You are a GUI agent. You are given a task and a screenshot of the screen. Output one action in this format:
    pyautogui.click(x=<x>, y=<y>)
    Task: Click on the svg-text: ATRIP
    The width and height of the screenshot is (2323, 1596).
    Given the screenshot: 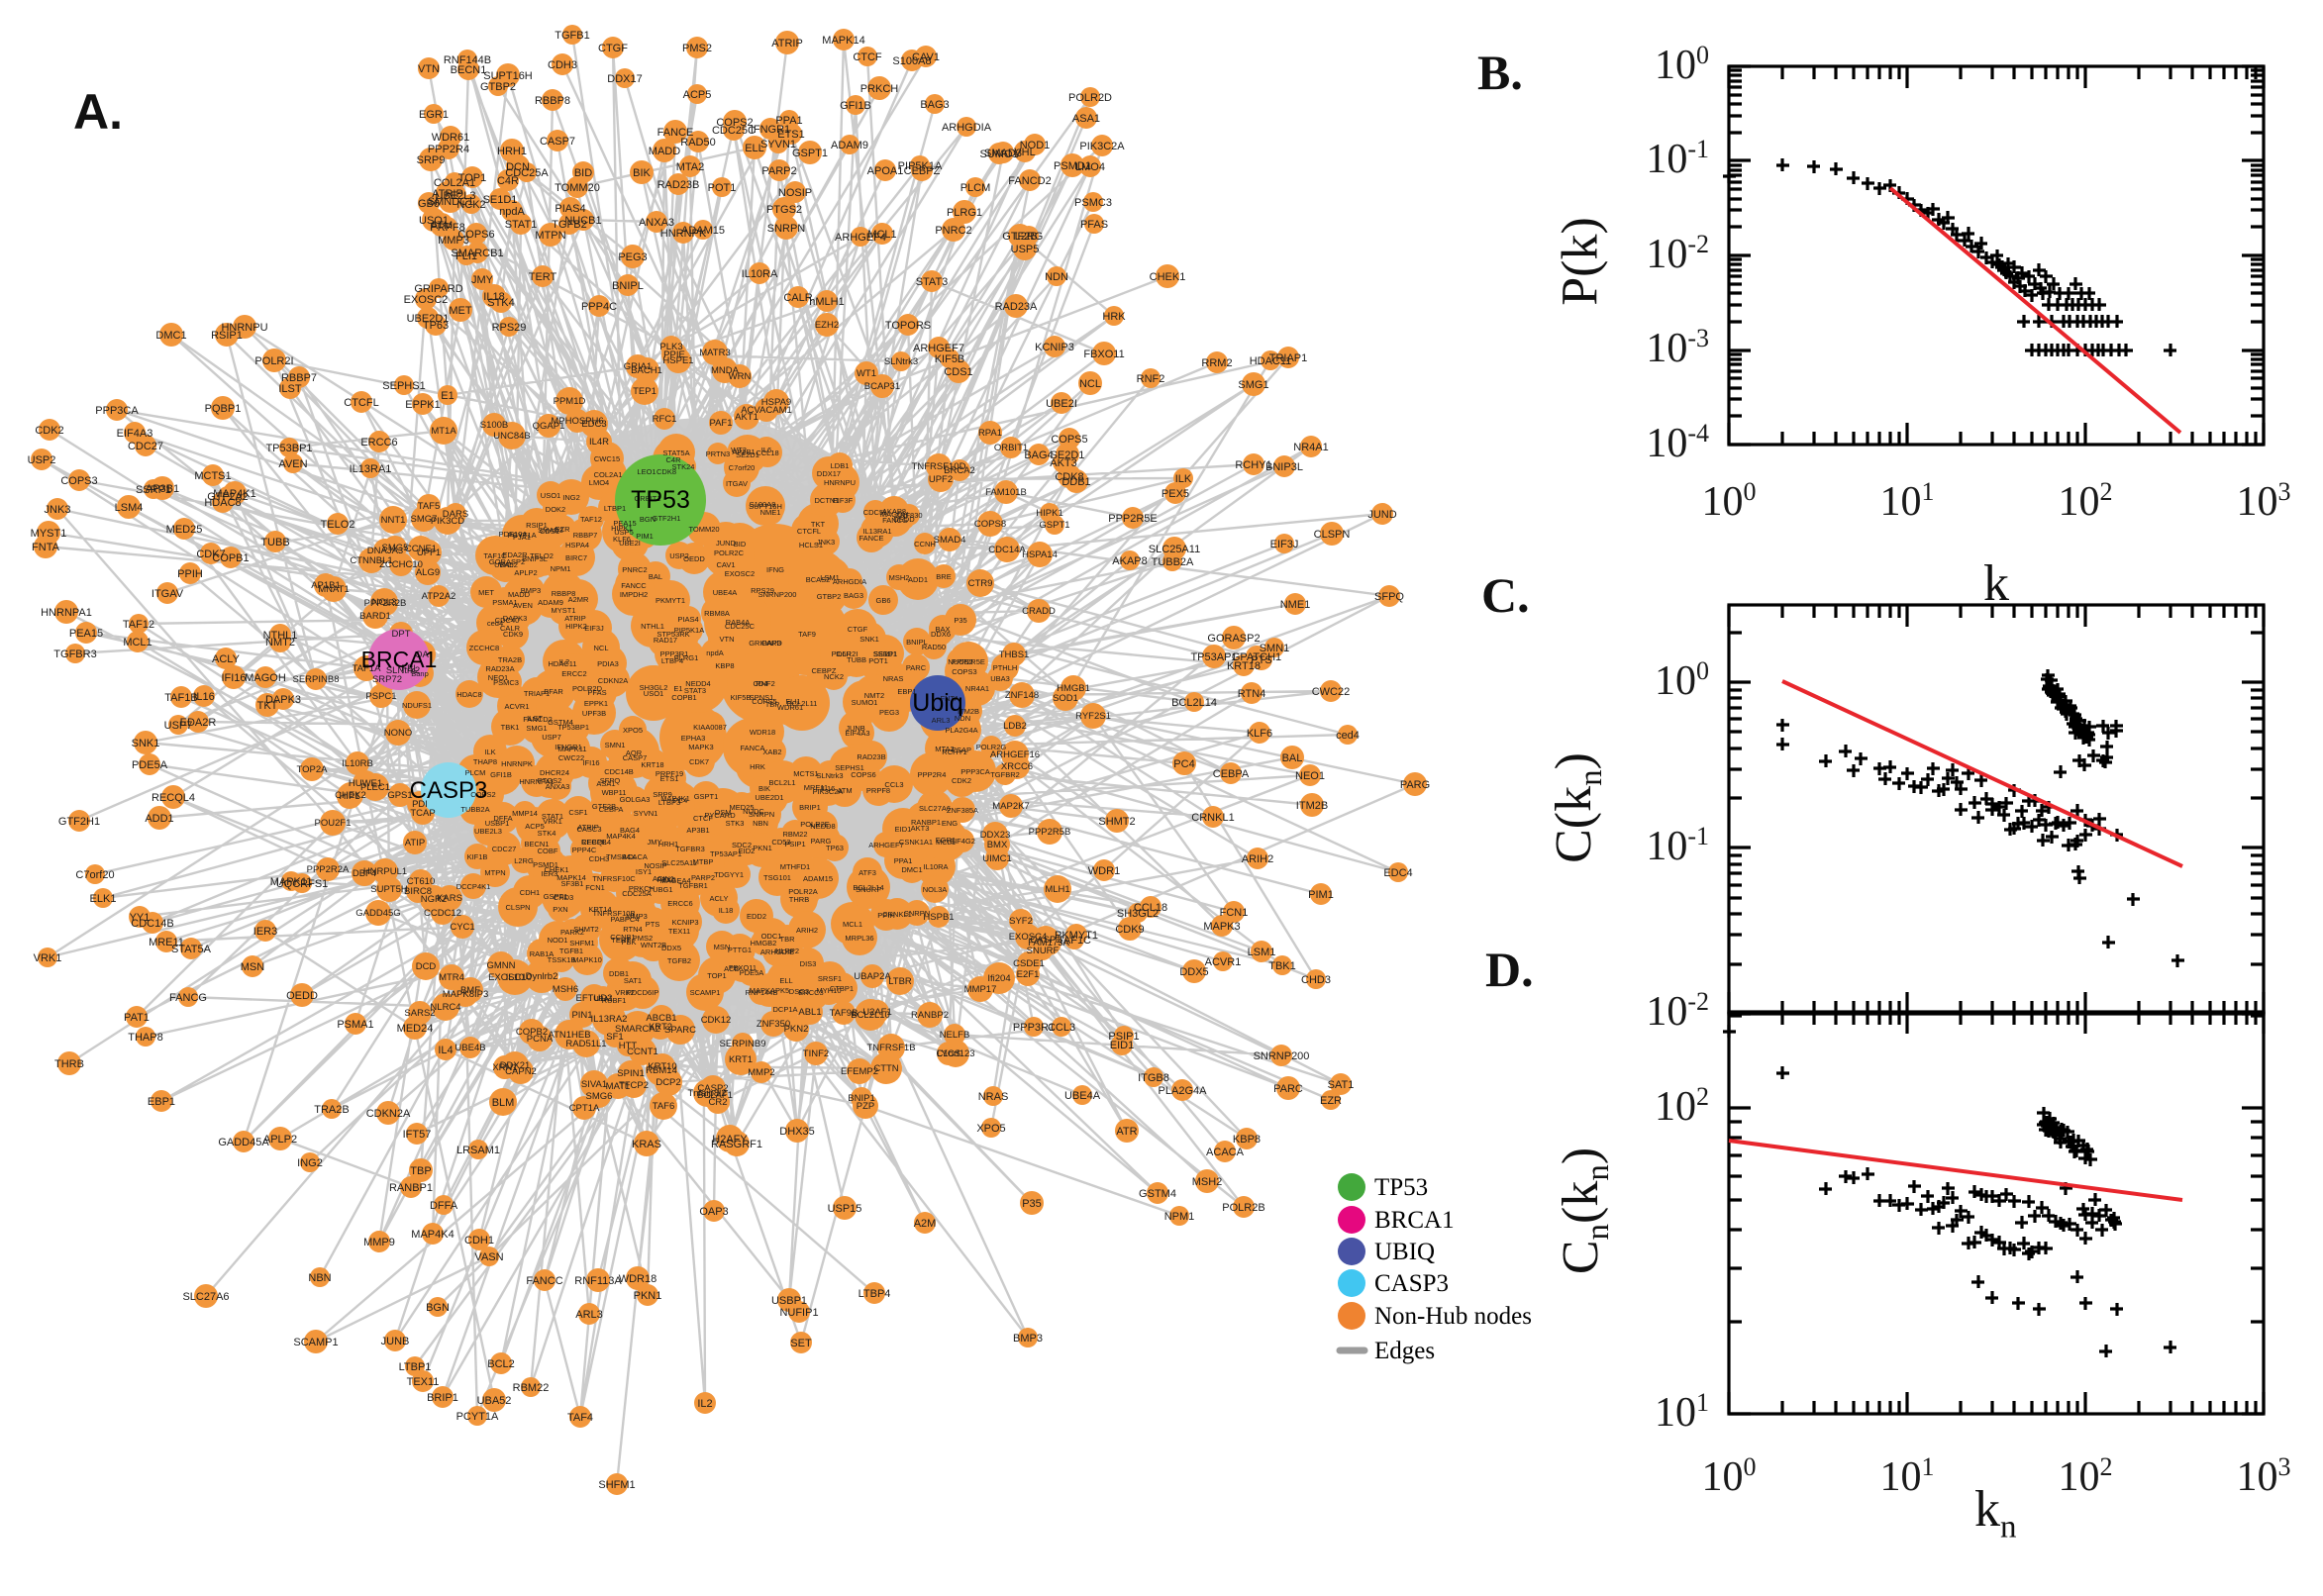 What is the action you would take?
    pyautogui.click(x=575, y=618)
    